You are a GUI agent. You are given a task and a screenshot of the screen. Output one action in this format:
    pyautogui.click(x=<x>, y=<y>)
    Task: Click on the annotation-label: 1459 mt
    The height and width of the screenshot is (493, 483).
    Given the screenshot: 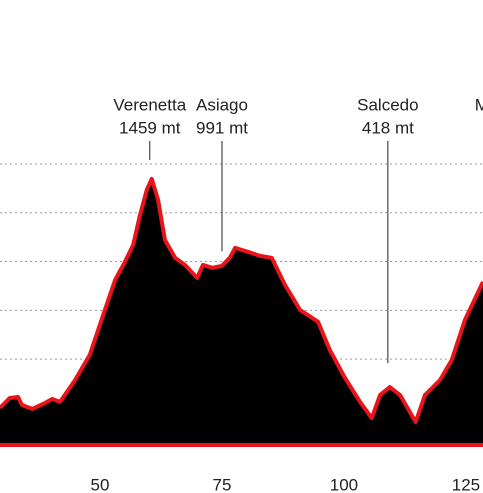 What is the action you would take?
    pyautogui.click(x=150, y=127)
    